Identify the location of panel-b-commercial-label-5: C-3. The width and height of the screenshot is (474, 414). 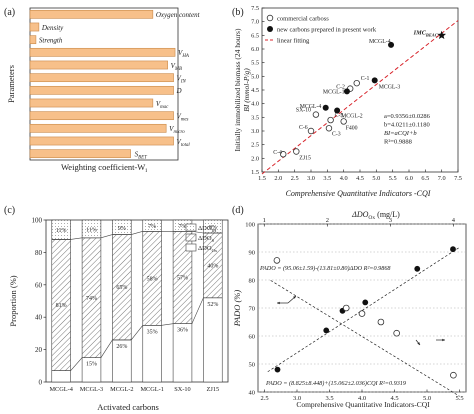
(336, 134).